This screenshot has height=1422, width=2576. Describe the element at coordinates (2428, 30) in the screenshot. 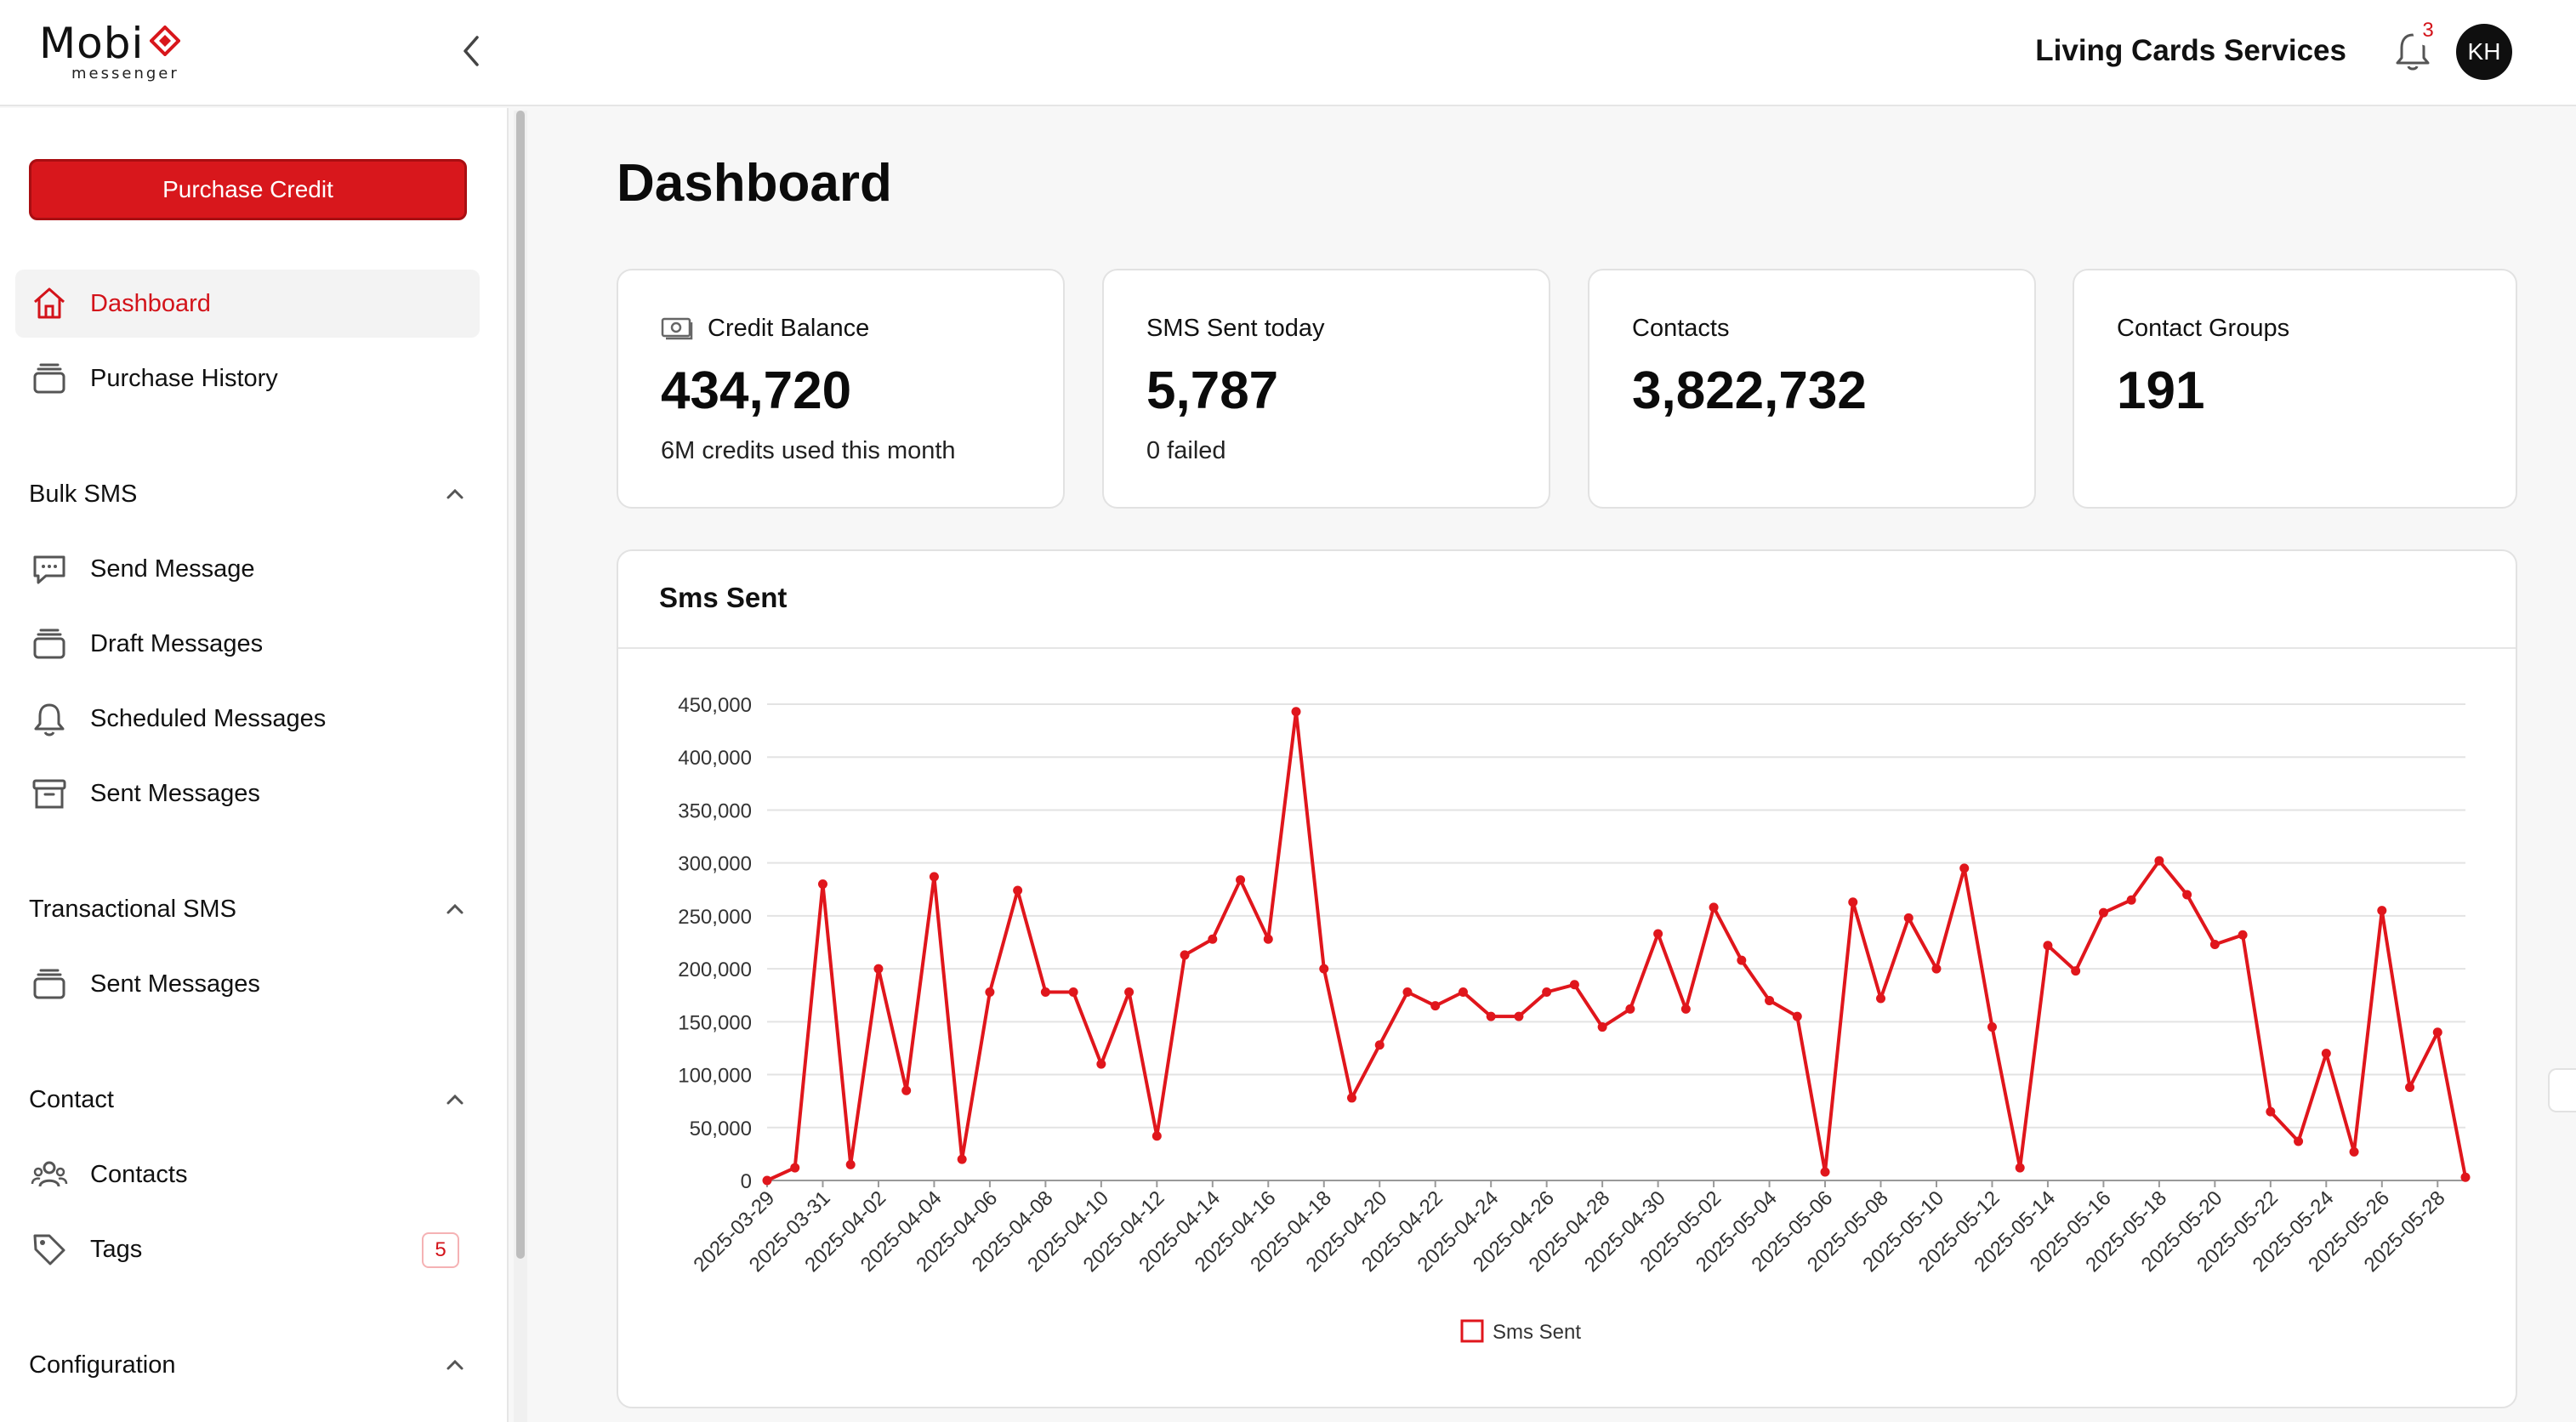

I see `notification-count-badge: 3` at that location.